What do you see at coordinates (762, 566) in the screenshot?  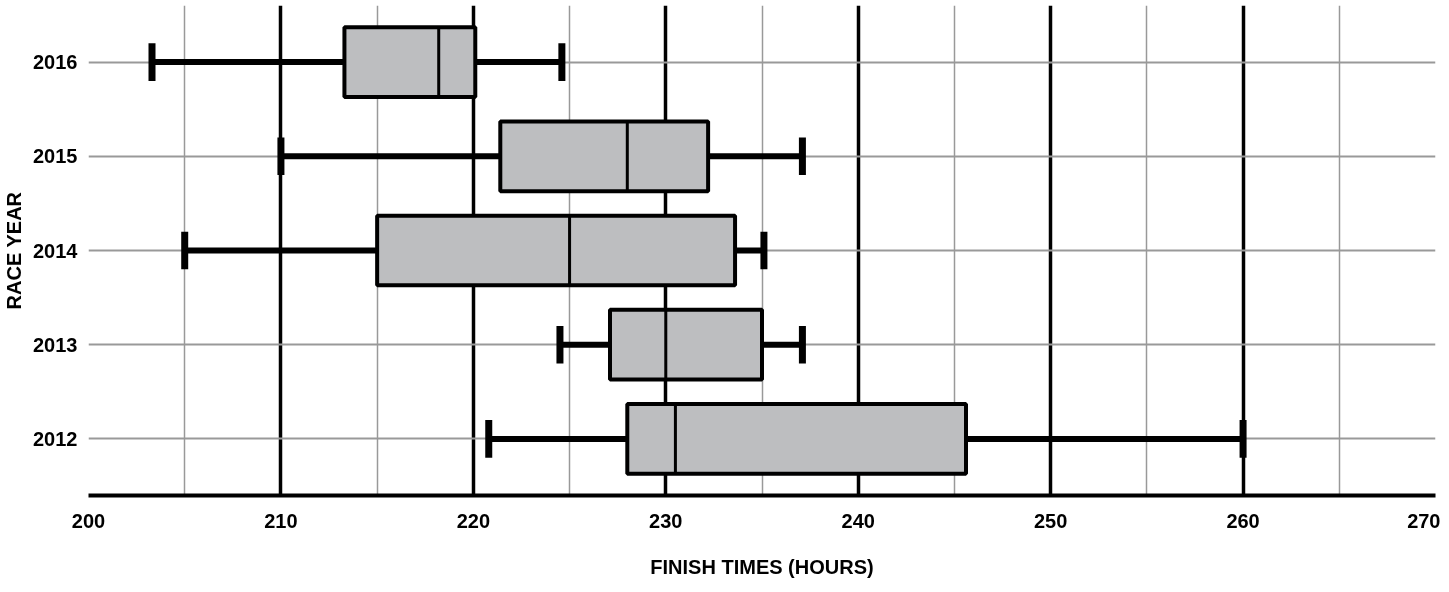 I see `x-axis-title: FINISH TIMES (HOURS)` at bounding box center [762, 566].